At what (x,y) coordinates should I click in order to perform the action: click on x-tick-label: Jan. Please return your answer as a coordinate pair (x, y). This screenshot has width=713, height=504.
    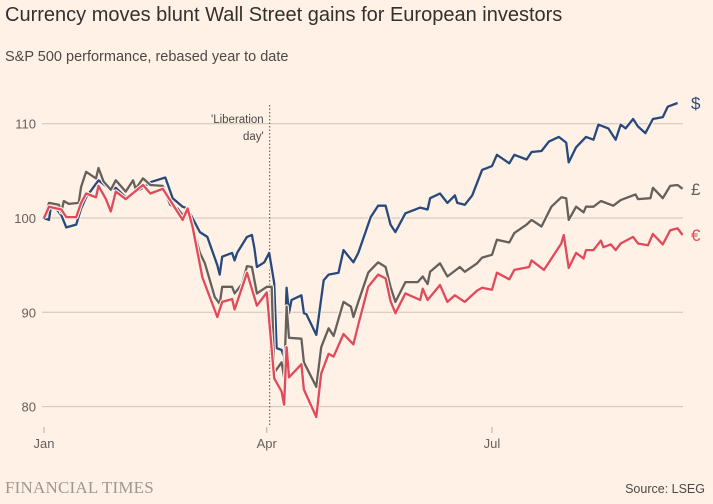
    Looking at the image, I should click on (44, 443).